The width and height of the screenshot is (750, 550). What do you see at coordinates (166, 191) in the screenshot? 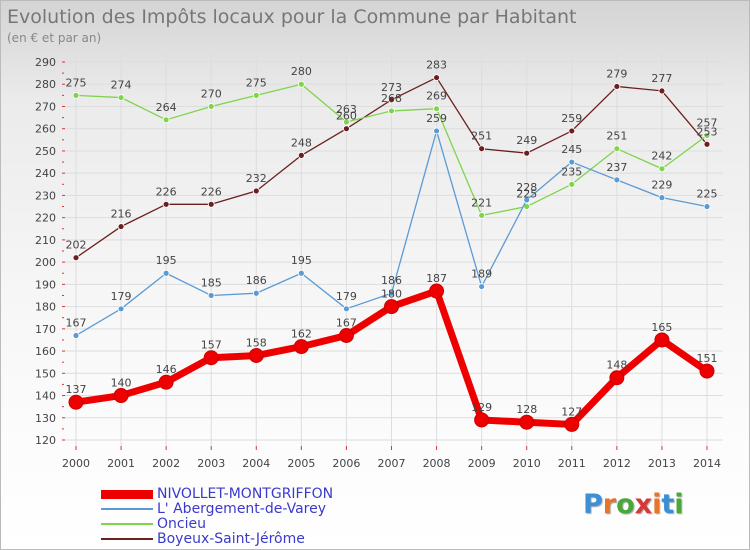
I see `data-label: 226` at bounding box center [166, 191].